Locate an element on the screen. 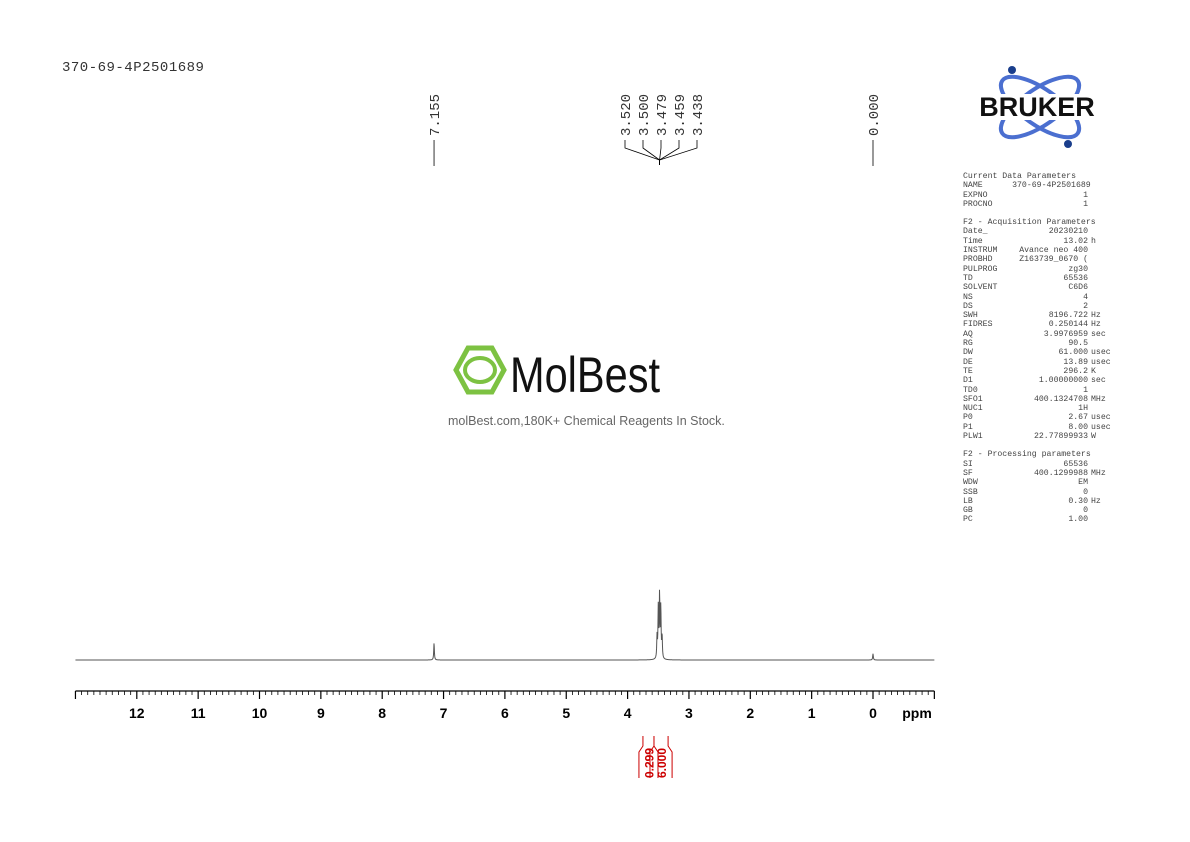 Image resolution: width=1190 pixels, height=842 pixels. integral-value: 6.000 is located at coordinates (662, 763).